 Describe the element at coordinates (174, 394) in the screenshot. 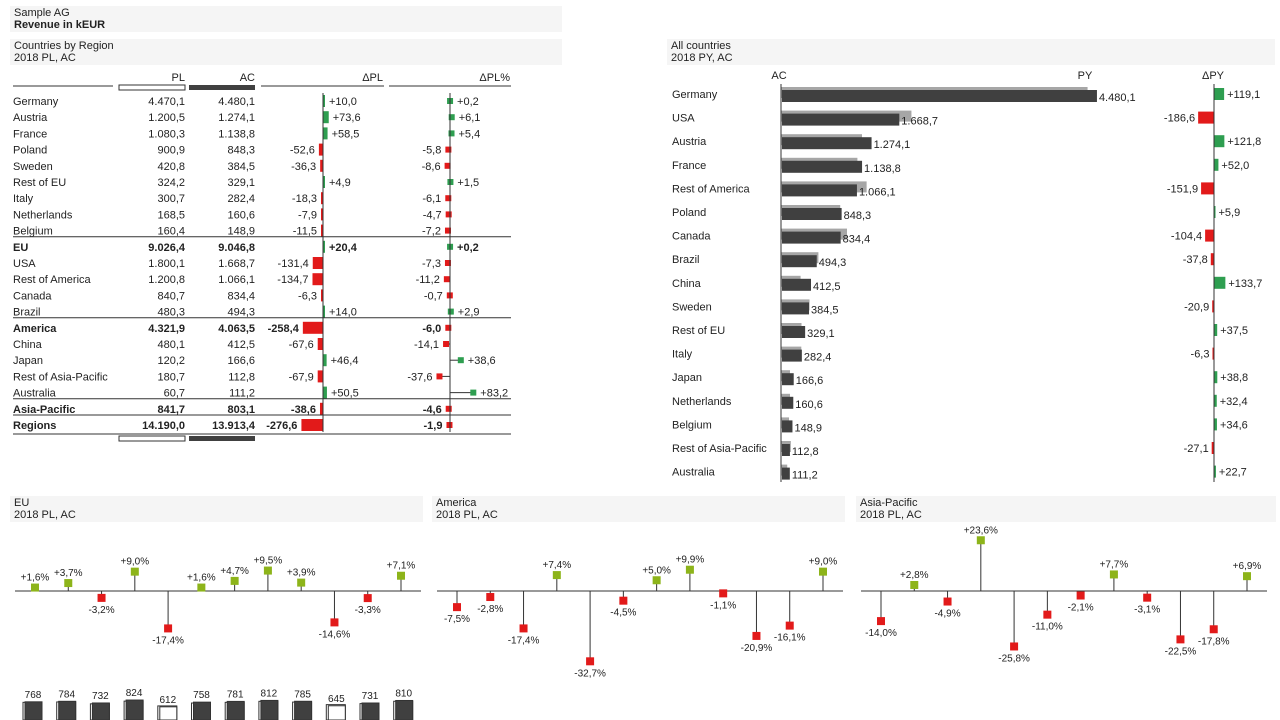

I see `row-pl-value: 60,7` at that location.